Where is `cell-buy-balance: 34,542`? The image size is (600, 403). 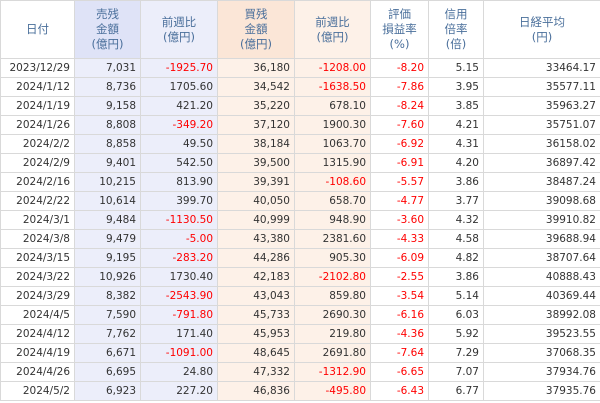 cell-buy-balance: 34,542 is located at coordinates (256, 87).